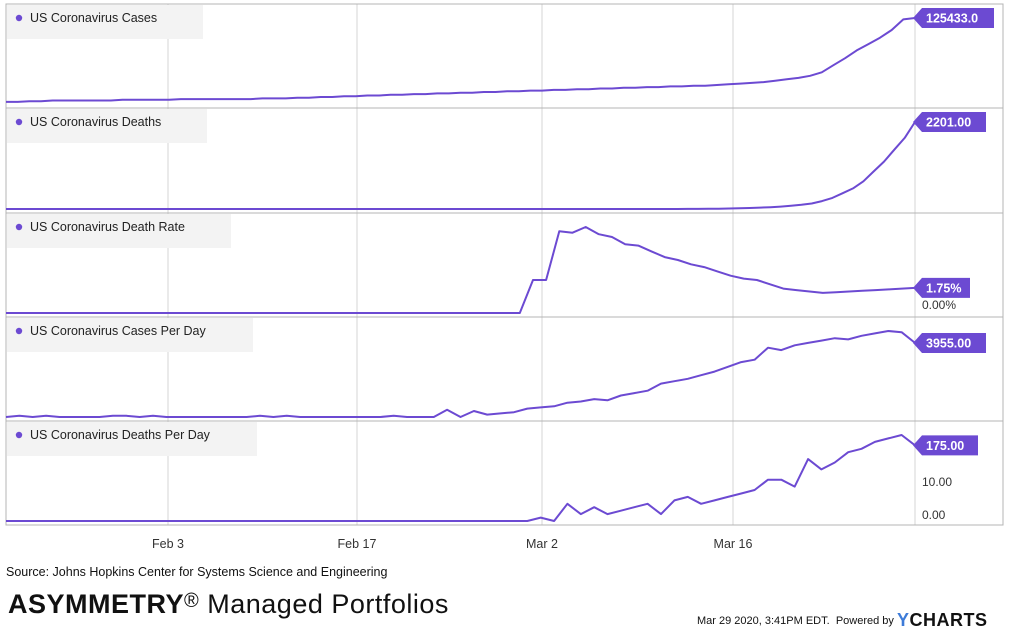 This screenshot has width=1023, height=631. What do you see at coordinates (96, 604) in the screenshot?
I see `brand-name: ASYMMETRY` at bounding box center [96, 604].